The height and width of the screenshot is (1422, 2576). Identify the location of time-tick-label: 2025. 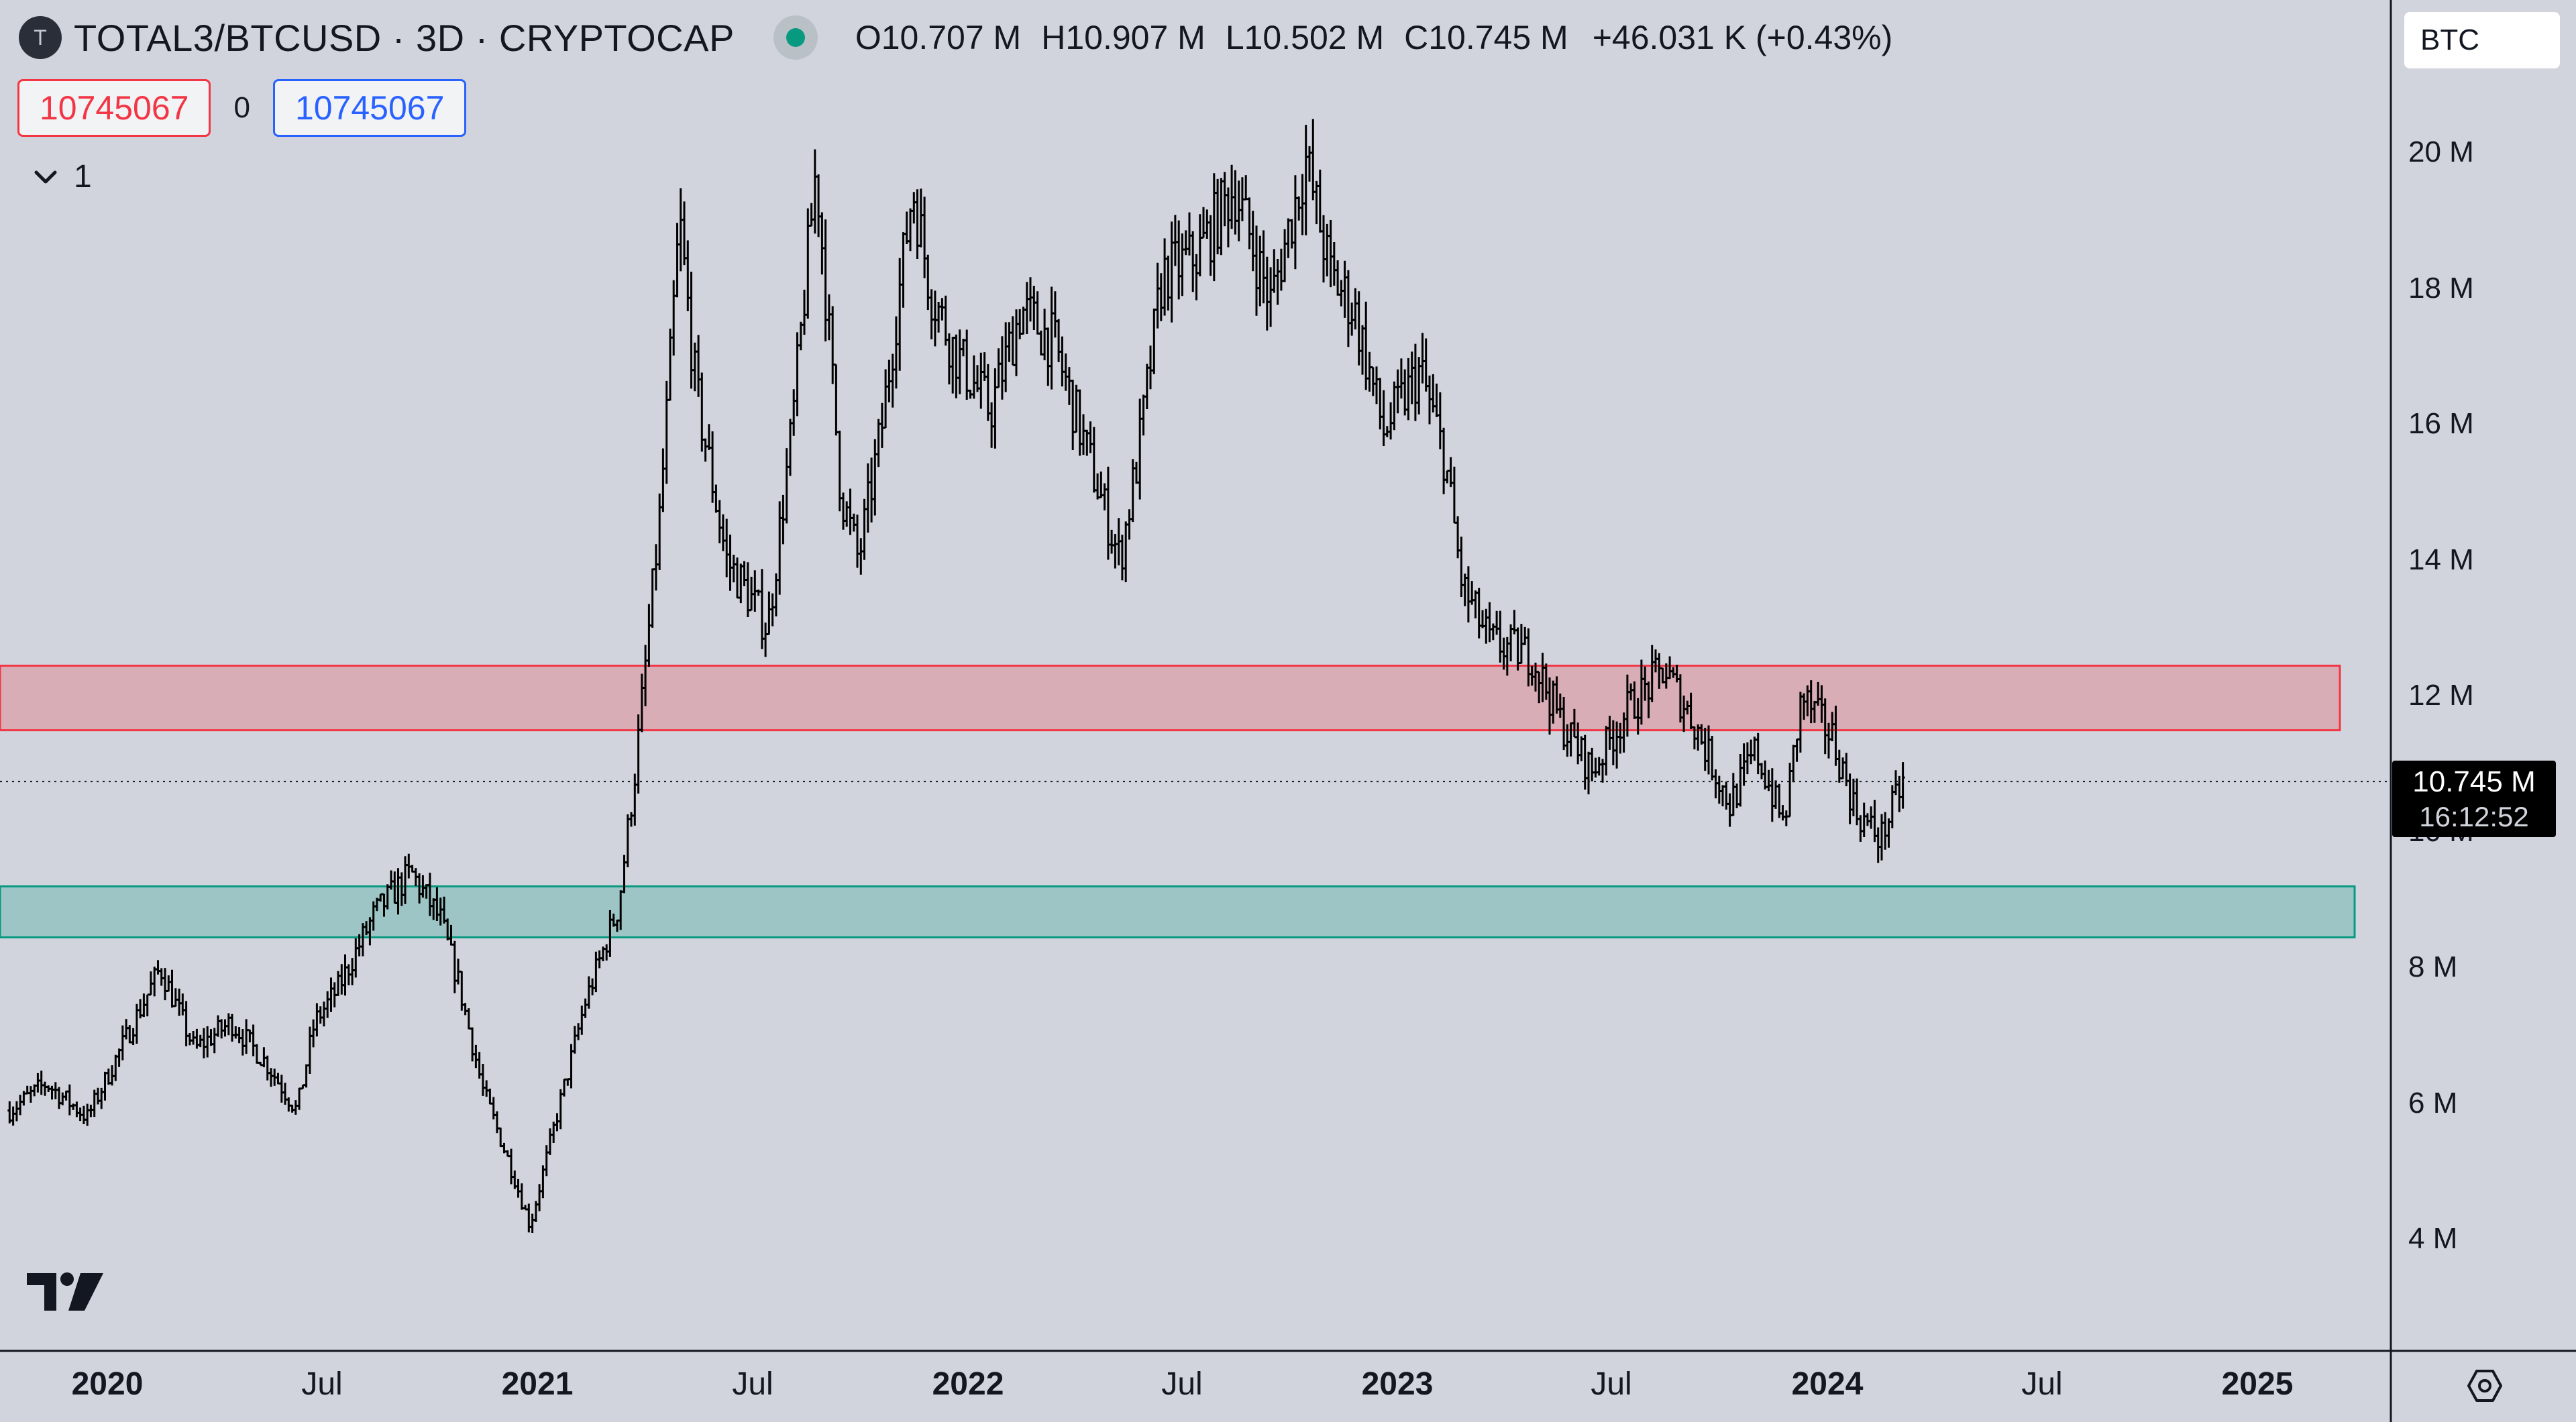
(2257, 1384).